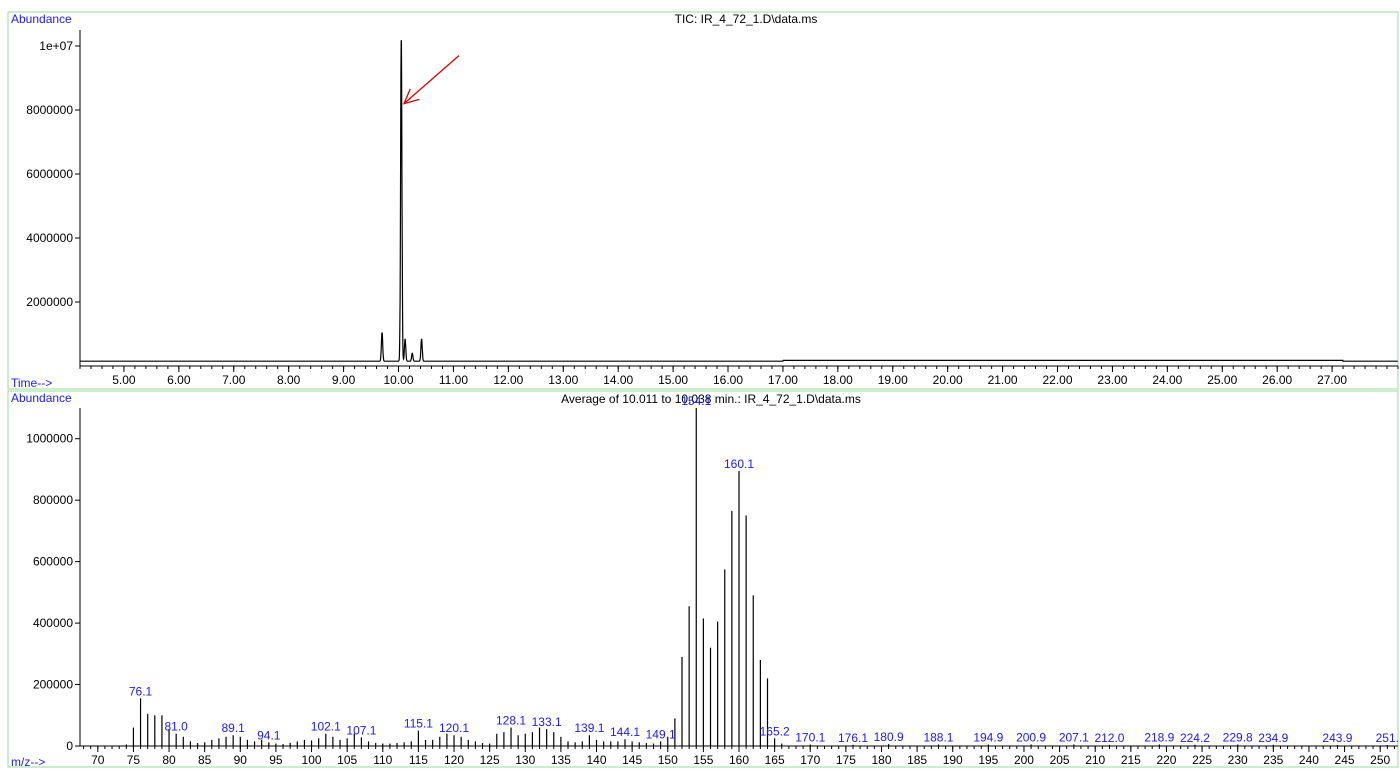 Image resolution: width=1400 pixels, height=774 pixels. What do you see at coordinates (454, 760) in the screenshot?
I see `spectrum-x-tick-label: 120` at bounding box center [454, 760].